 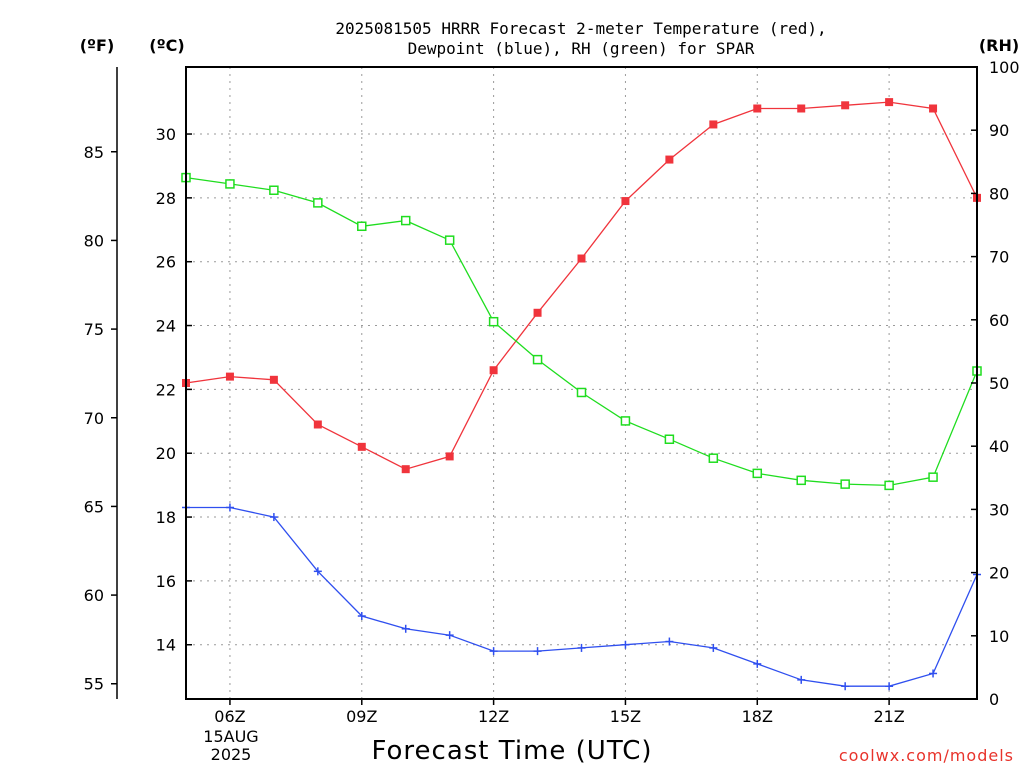 I want to click on fahrenheit-unit-label: (ºF), so click(x=97, y=45).